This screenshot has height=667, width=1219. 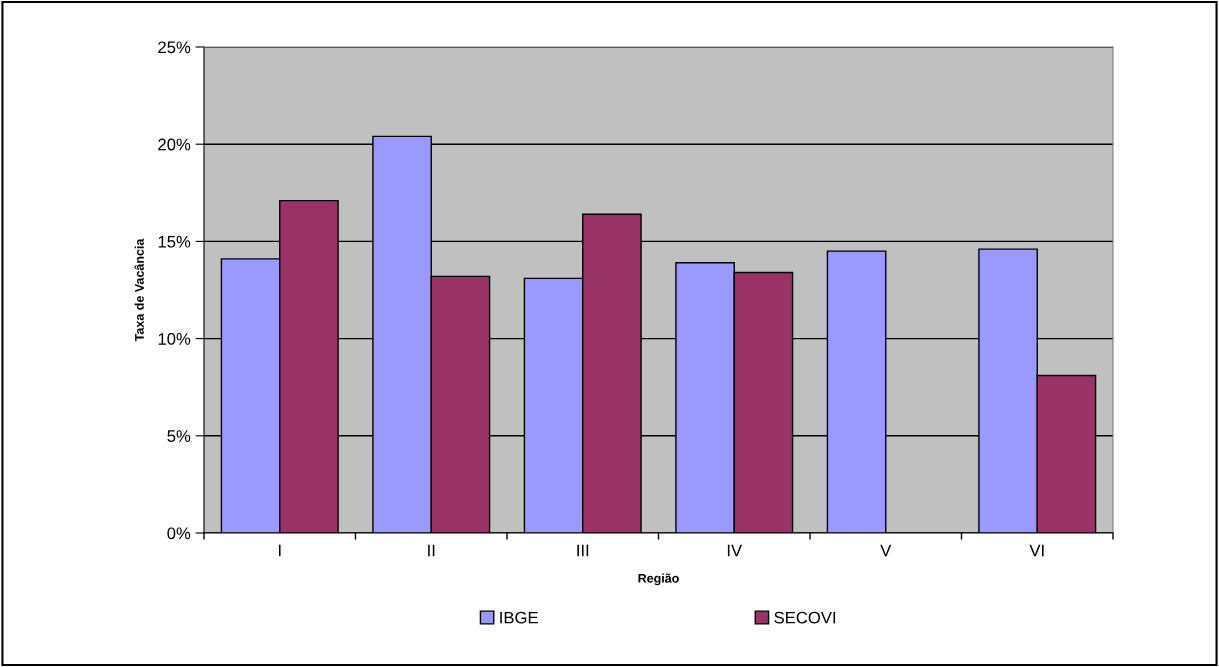 What do you see at coordinates (583, 550) in the screenshot?
I see `x-tick-label: III` at bounding box center [583, 550].